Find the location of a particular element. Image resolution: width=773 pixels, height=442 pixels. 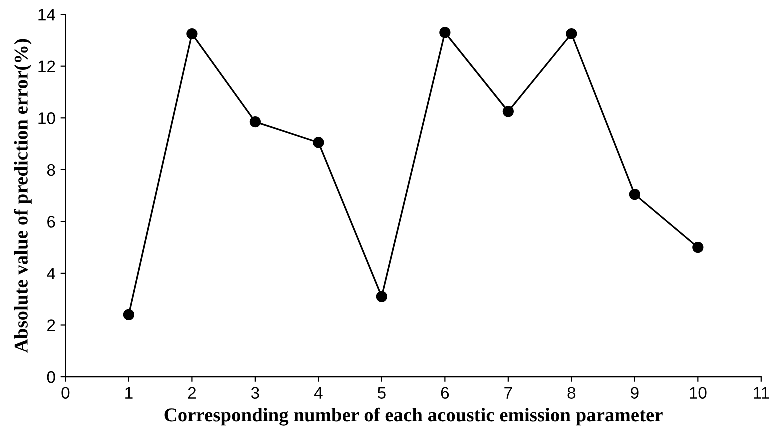

x-tick-label: 6 is located at coordinates (445, 393).